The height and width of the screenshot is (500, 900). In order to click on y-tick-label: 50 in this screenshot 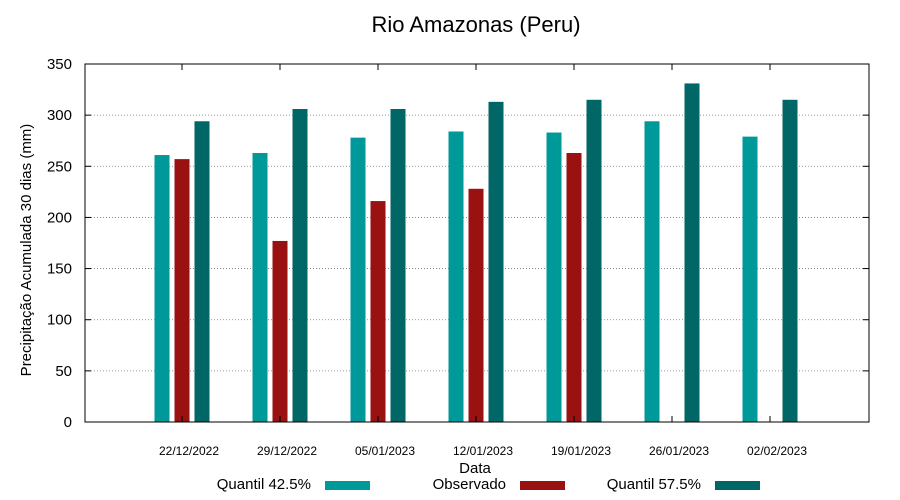, I will do `click(63, 371)`.